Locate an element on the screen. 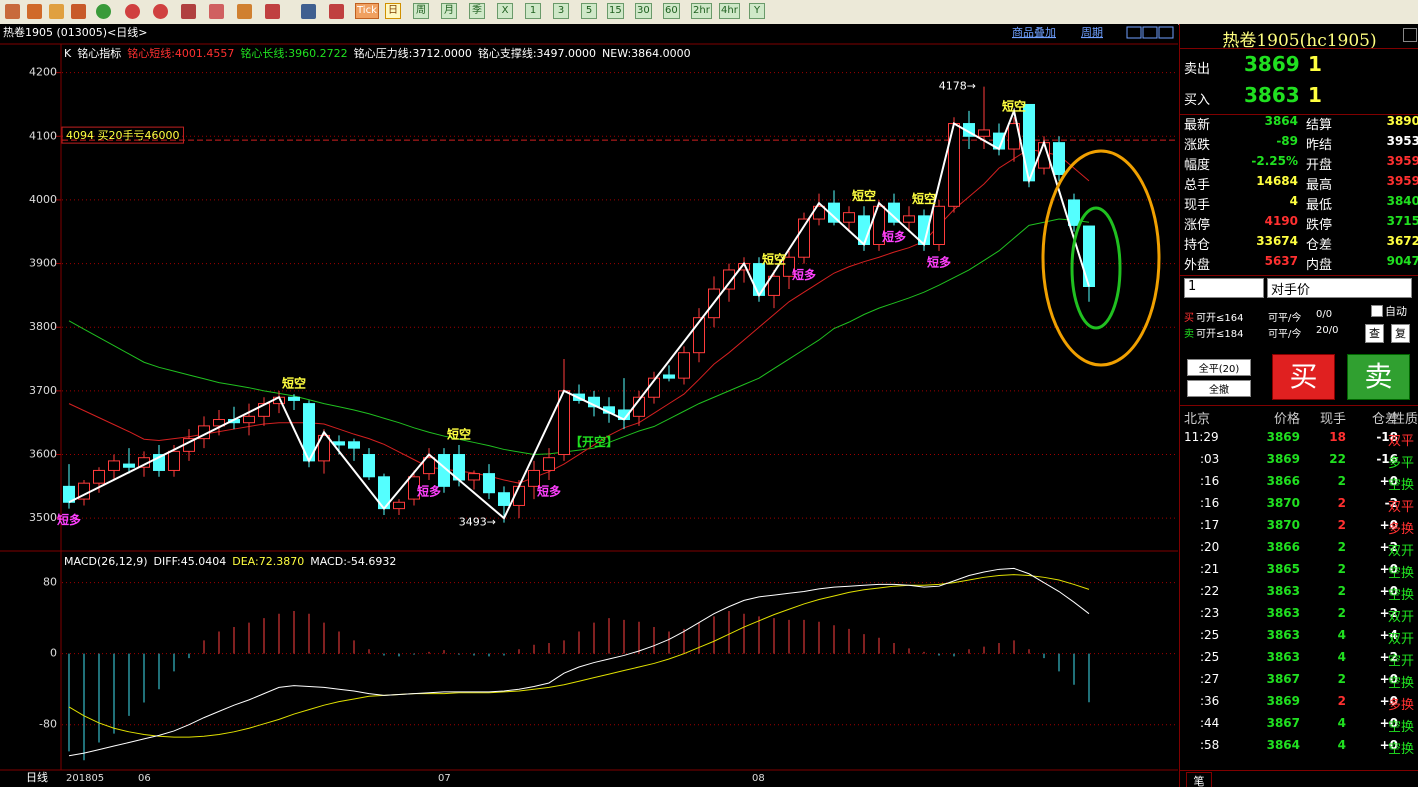 The image size is (1418, 787). tick-volume: 22 is located at coordinates (1337, 459).